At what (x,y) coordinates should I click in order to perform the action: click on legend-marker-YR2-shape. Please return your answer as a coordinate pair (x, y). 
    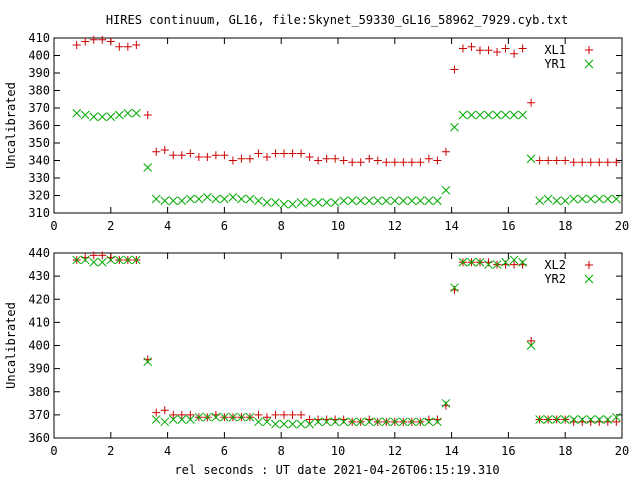
    Looking at the image, I should click on (589, 279).